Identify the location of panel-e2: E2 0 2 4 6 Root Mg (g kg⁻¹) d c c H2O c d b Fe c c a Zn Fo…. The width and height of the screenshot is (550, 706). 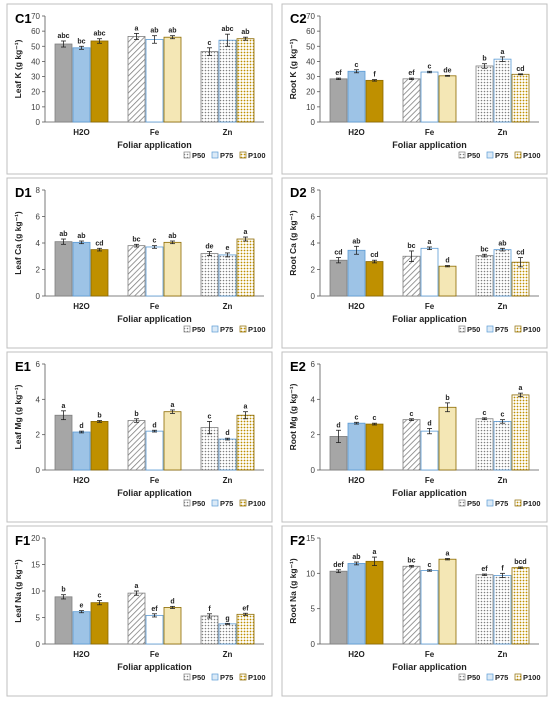
(414, 437).